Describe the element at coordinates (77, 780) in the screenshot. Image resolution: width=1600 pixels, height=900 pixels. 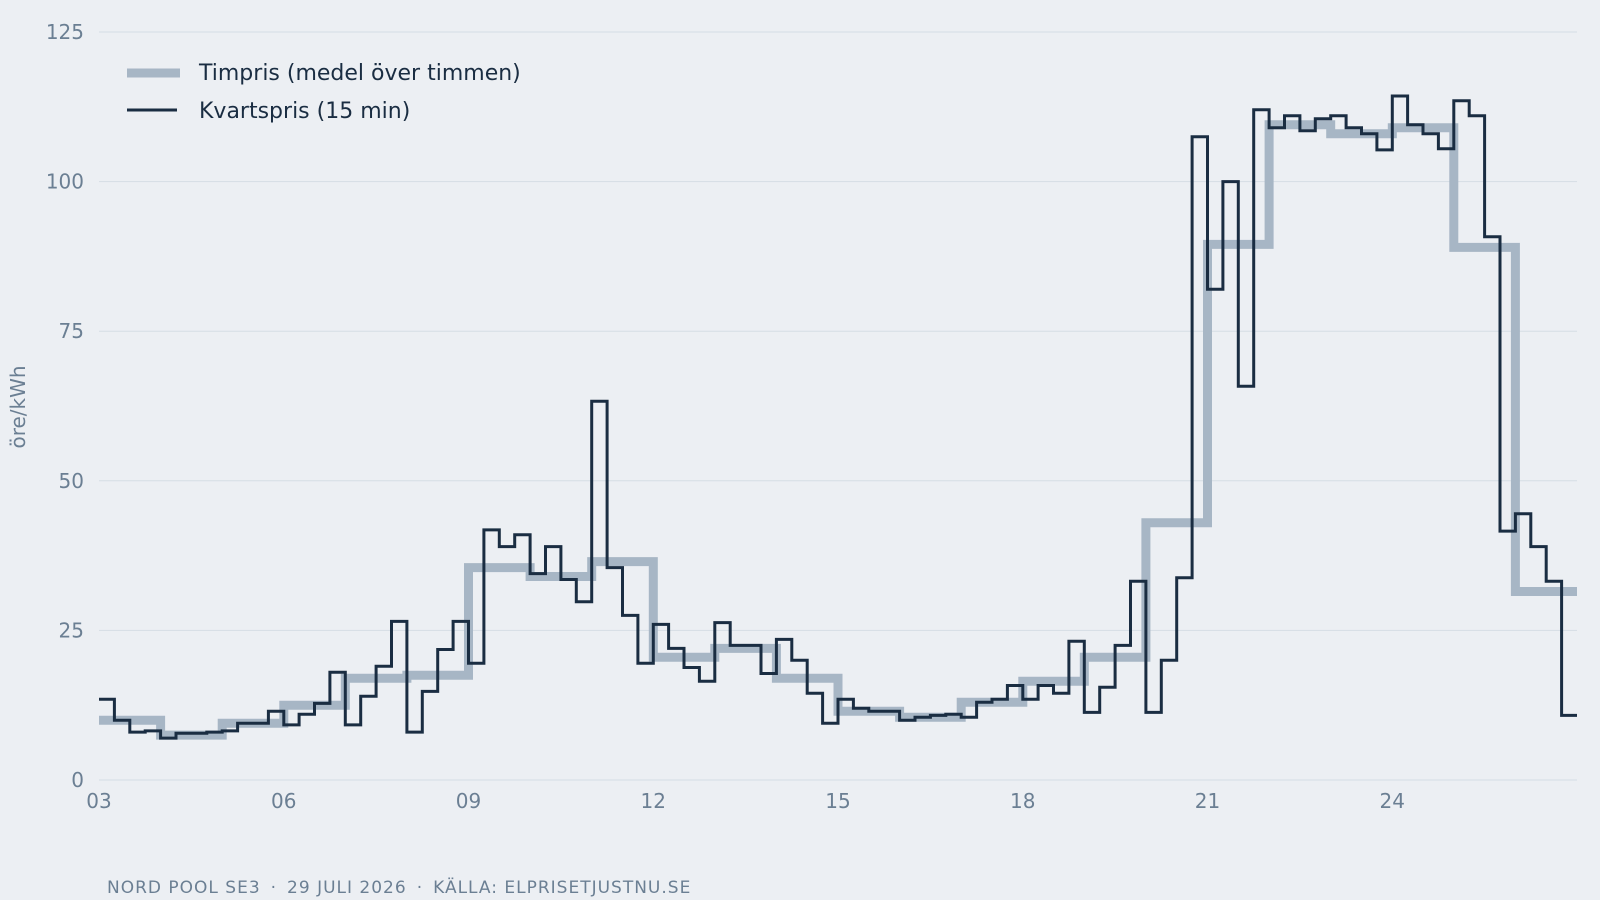
I see `y-tick-label: 0` at that location.